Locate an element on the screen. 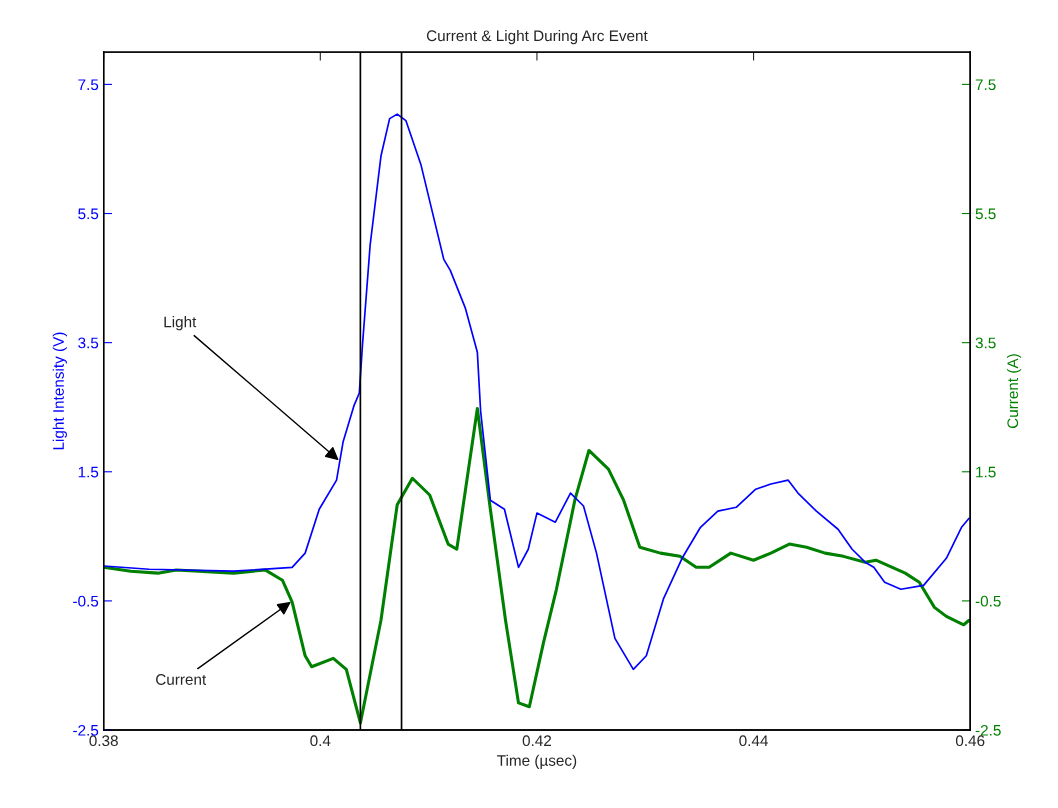  y2-tick-label: 7.5 is located at coordinates (985, 85).